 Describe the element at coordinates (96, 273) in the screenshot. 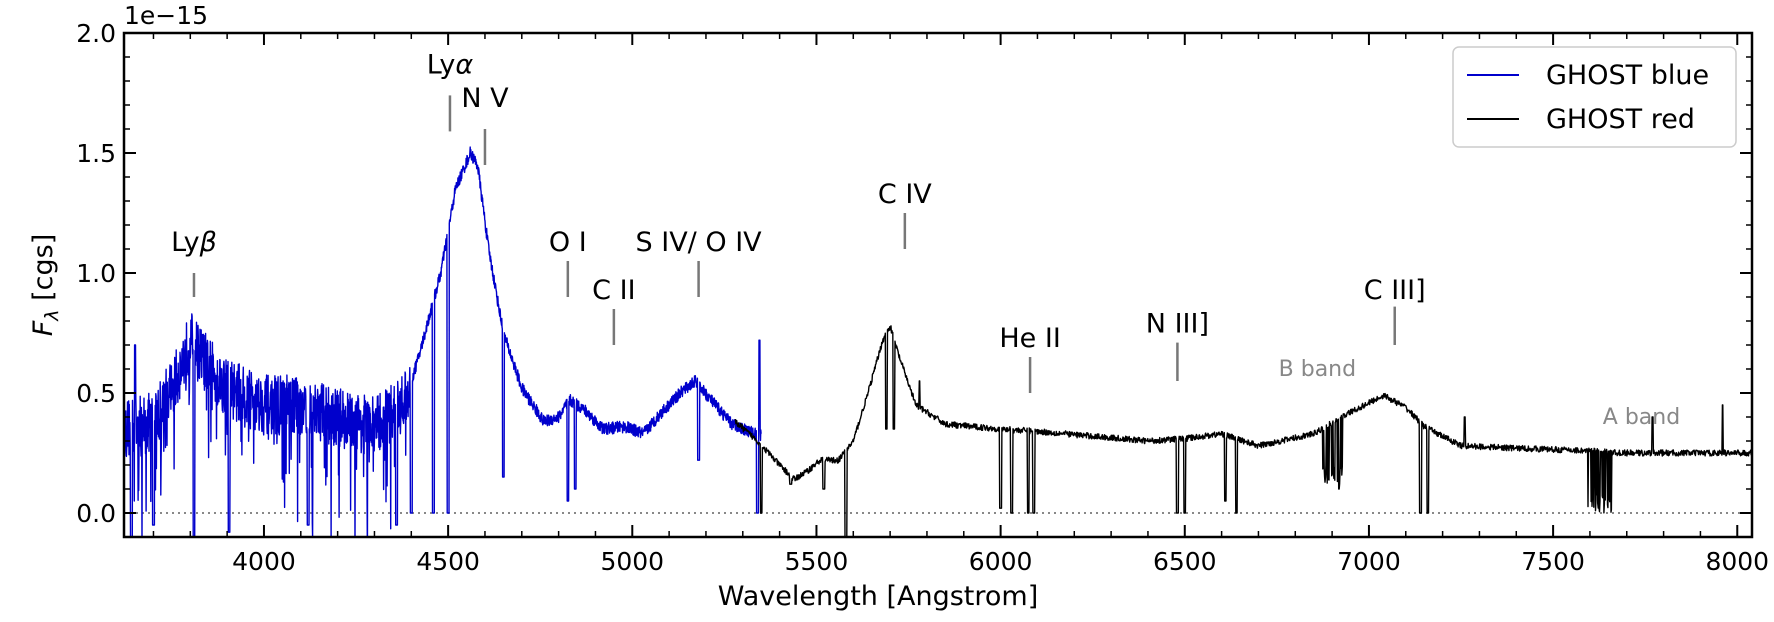

I see `y-tick-label: 1.0` at that location.